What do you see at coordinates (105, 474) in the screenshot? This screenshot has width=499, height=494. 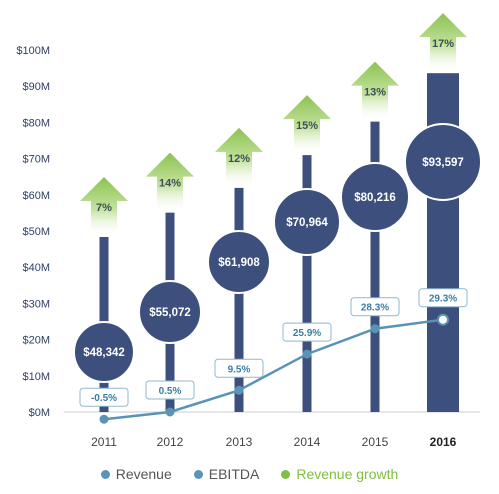 I see `legend-dot-revenue` at bounding box center [105, 474].